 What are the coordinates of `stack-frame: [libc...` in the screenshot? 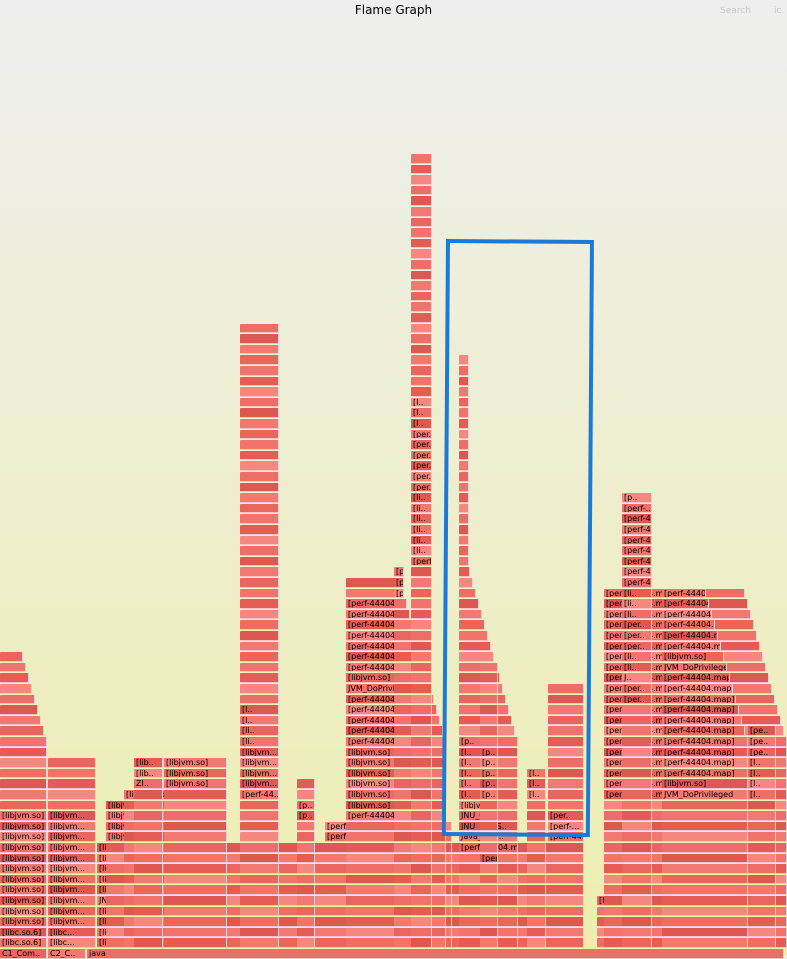 It's located at (72, 932).